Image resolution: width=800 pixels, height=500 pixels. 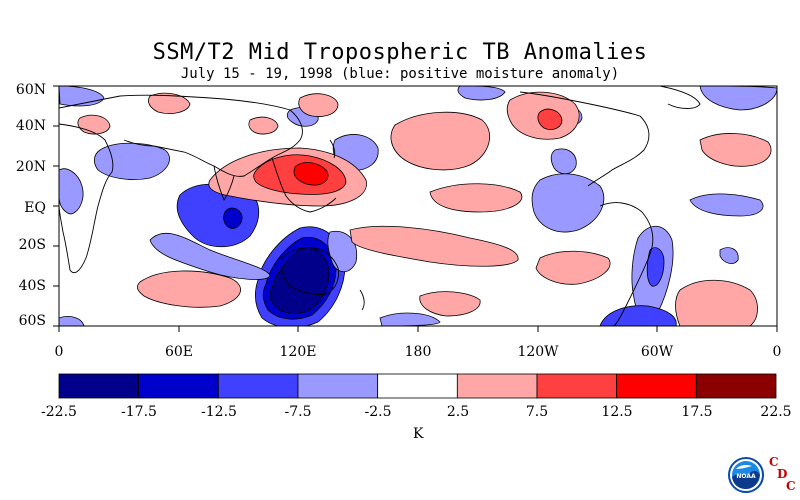 I want to click on lat-label-40n: 40N, so click(x=30, y=126).